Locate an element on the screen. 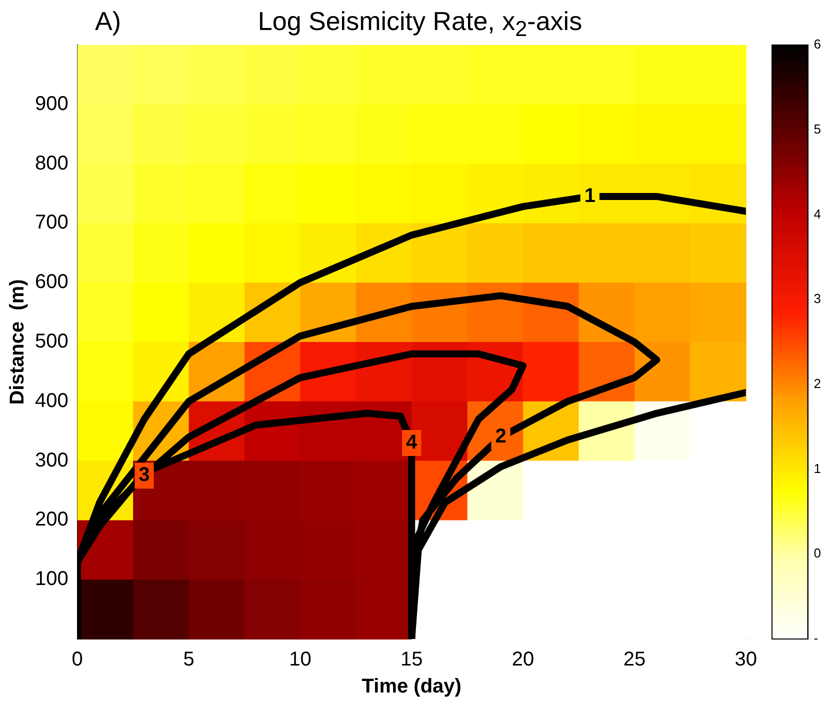 The height and width of the screenshot is (703, 825). x-tick-label: 5 is located at coordinates (188, 659).